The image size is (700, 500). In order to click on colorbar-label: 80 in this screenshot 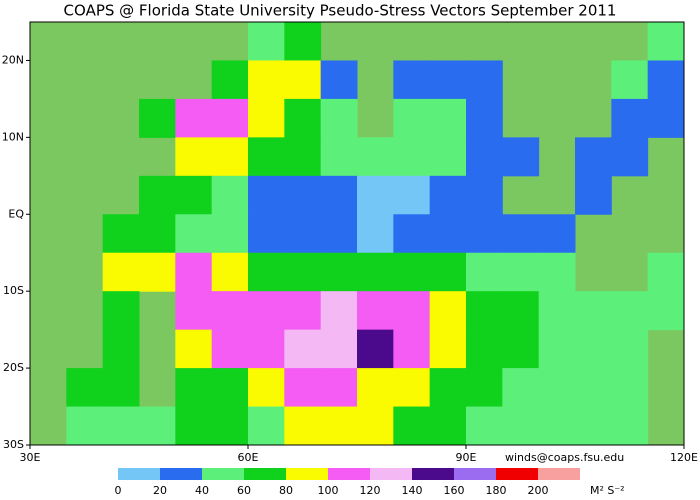, I will do `click(286, 490)`.